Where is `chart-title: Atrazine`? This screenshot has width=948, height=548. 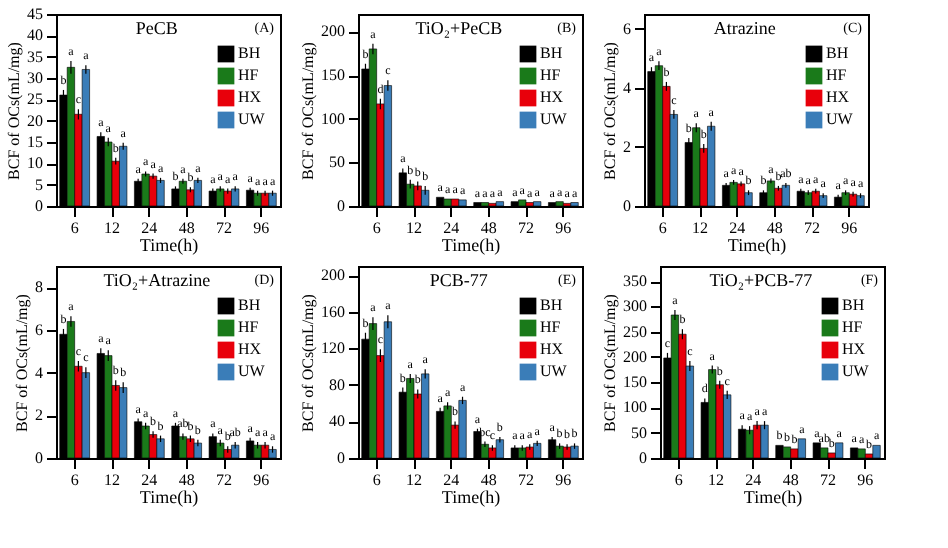
chart-title: Atrazine is located at coordinates (744, 28).